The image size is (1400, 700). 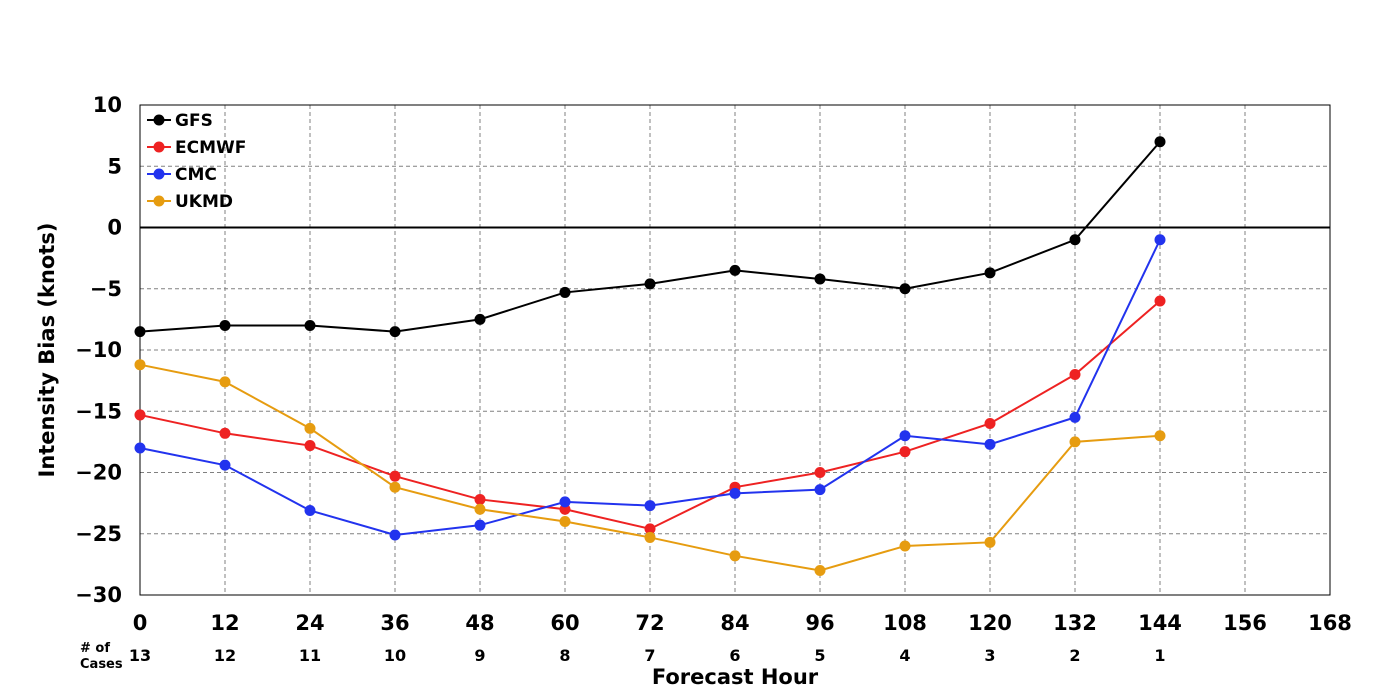 What do you see at coordinates (98, 411) in the screenshot?
I see `y-tick-label: −15` at bounding box center [98, 411].